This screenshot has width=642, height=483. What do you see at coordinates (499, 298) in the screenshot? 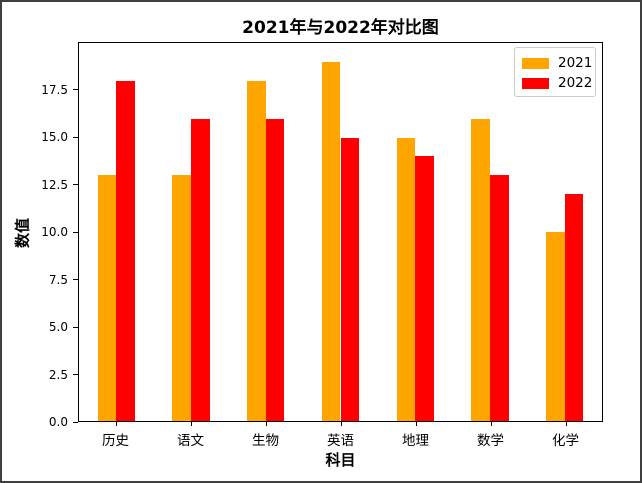
I see `bar-2022-数学` at bounding box center [499, 298].